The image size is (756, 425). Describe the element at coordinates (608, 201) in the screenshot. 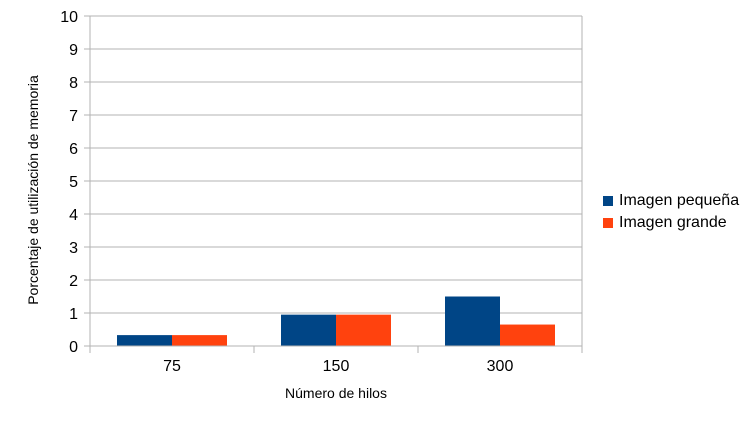

I see `legend-swatch-small` at that location.